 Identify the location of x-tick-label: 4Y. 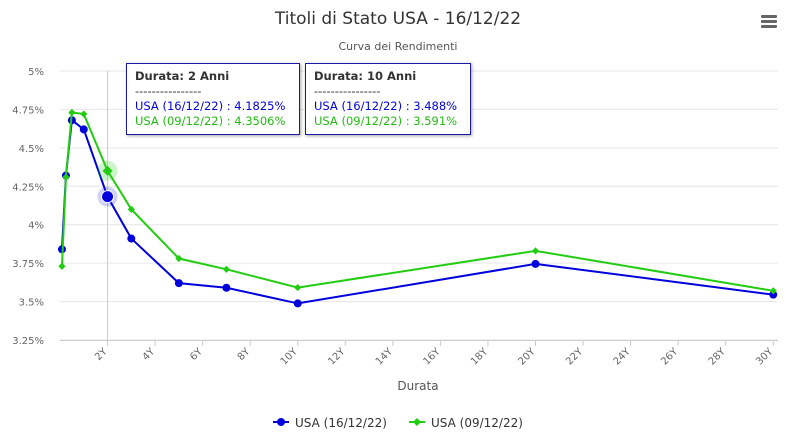
(149, 354).